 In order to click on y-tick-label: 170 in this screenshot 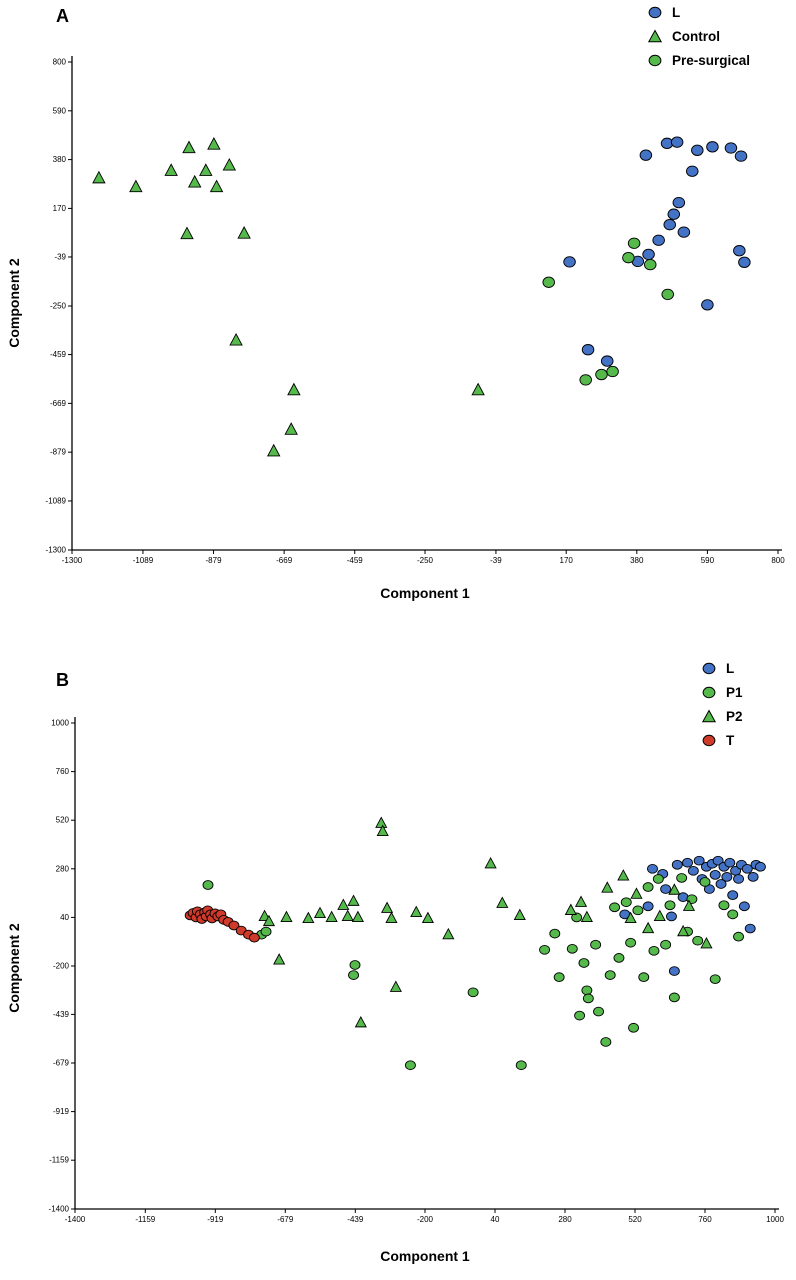, I will do `click(60, 208)`.